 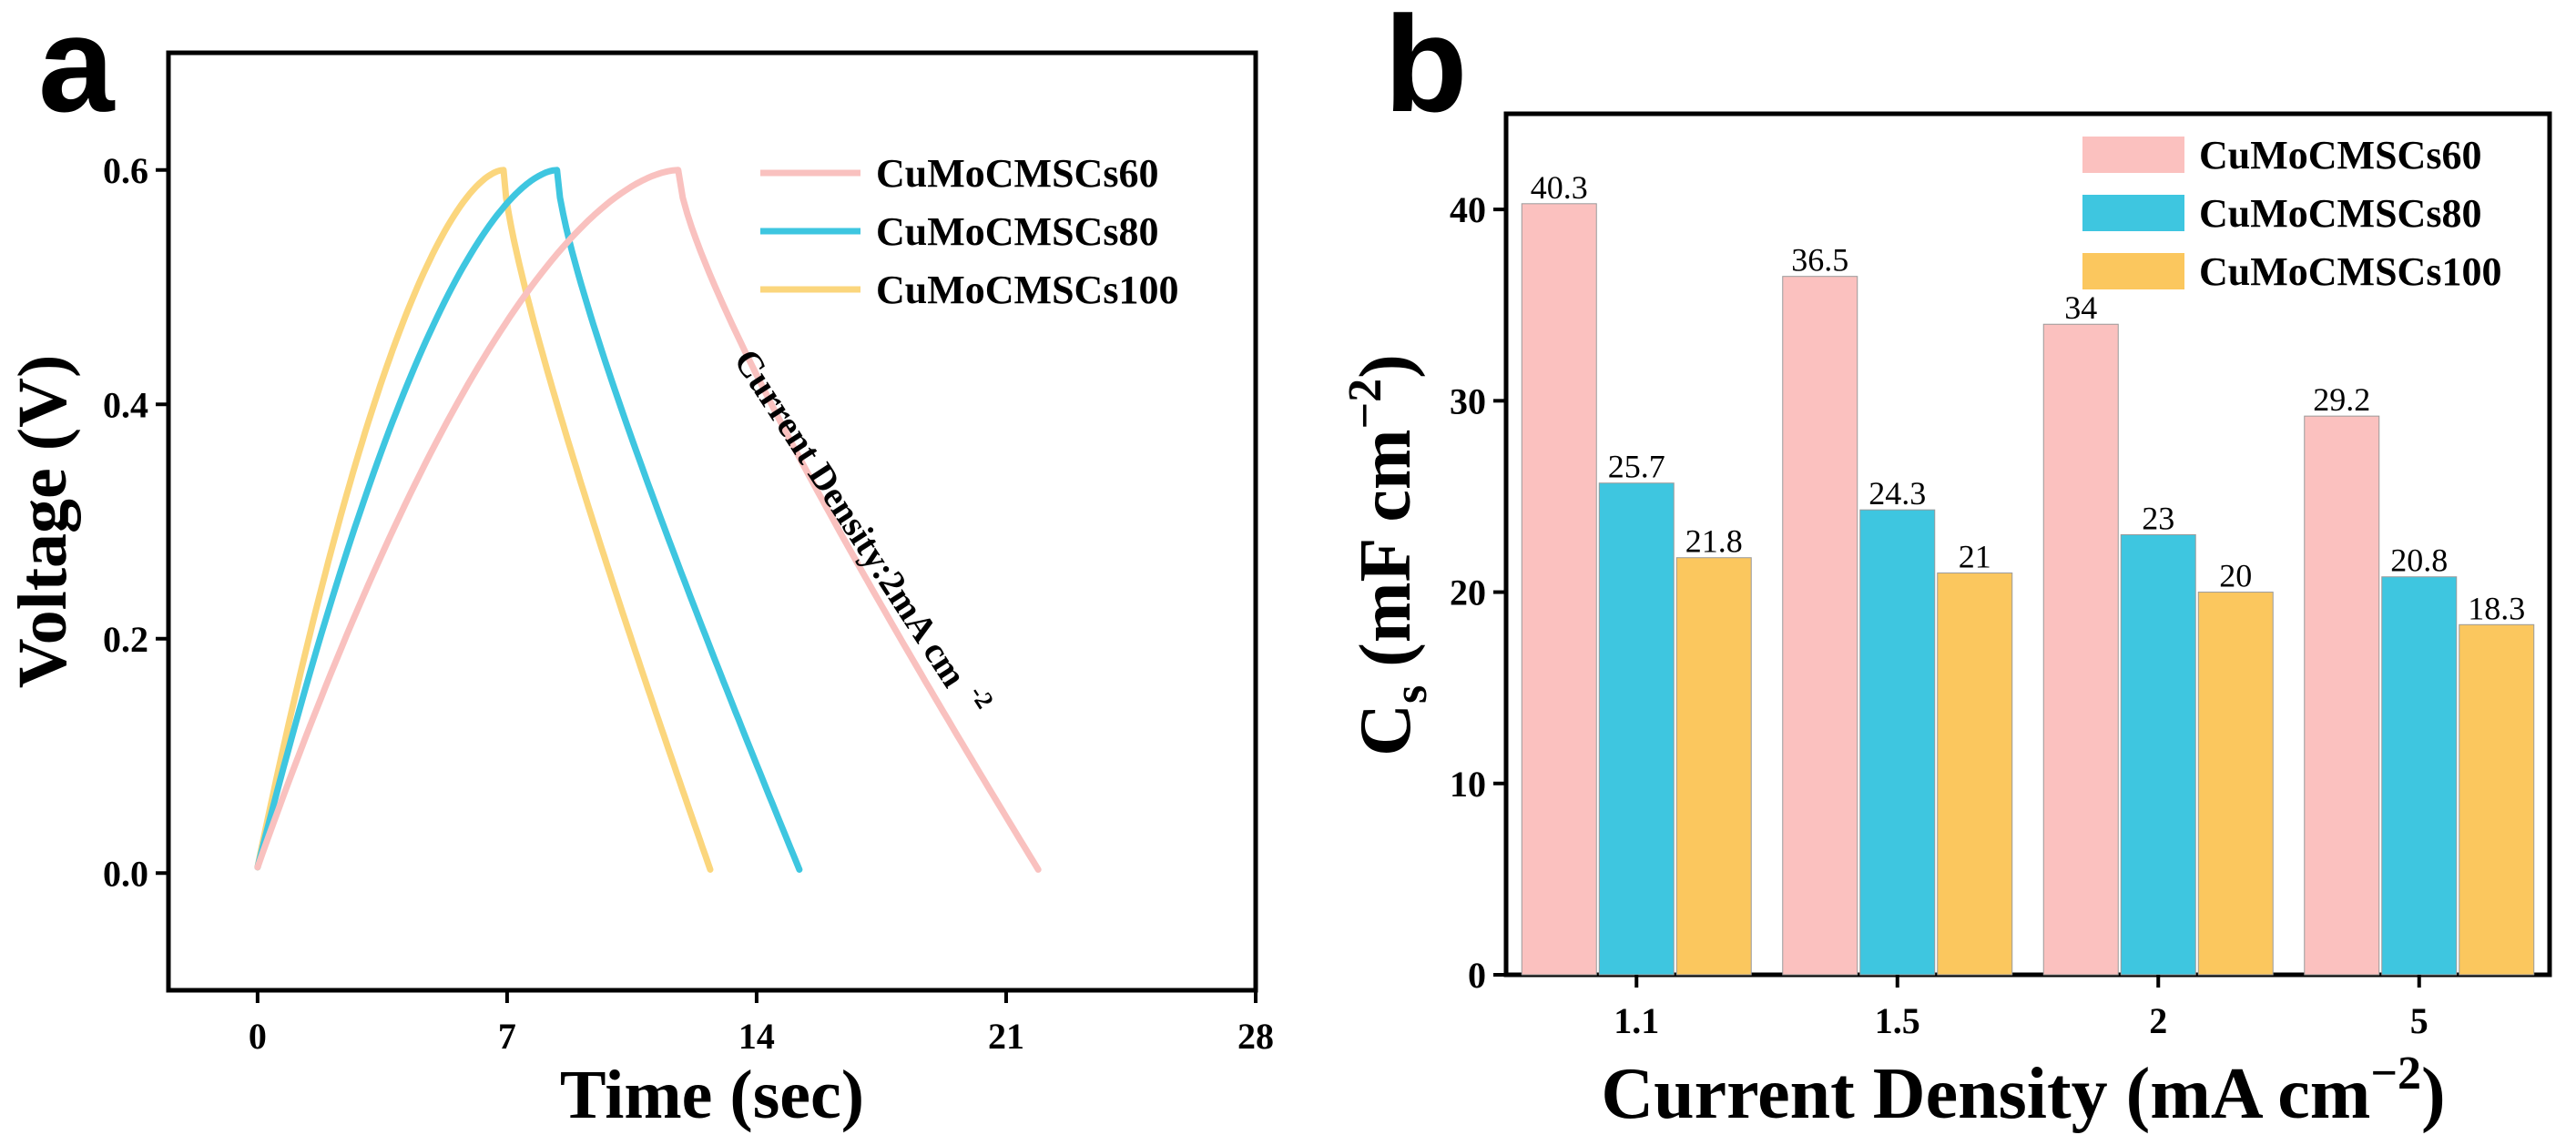 I want to click on panel-b-bar-value-label: 23, so click(x=2158, y=518).